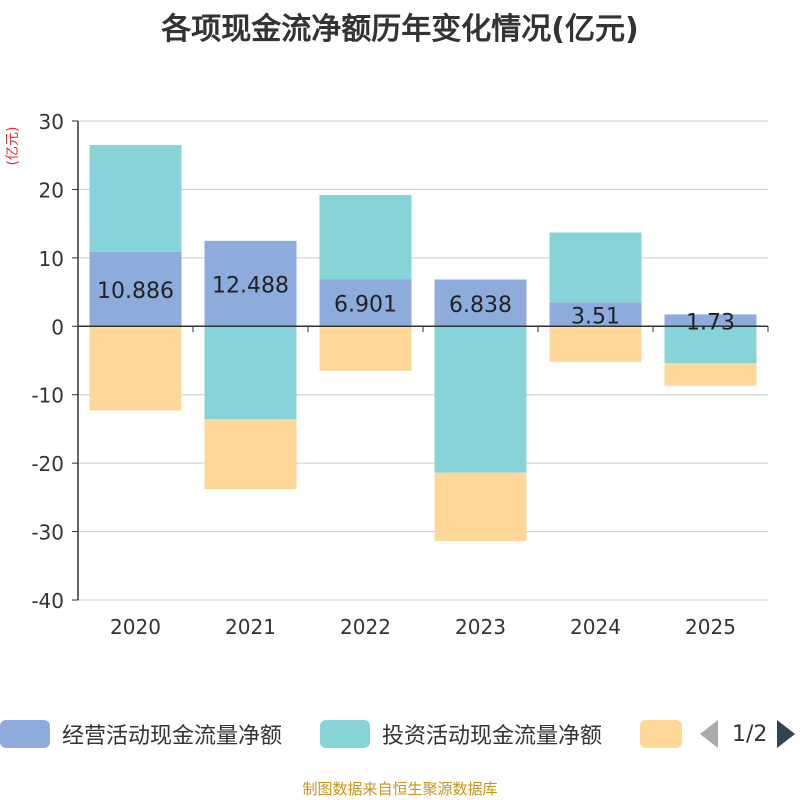 The height and width of the screenshot is (800, 800). What do you see at coordinates (400, 29) in the screenshot?
I see `chart-title: 各项现金流净额历年变化情况(亿元)` at bounding box center [400, 29].